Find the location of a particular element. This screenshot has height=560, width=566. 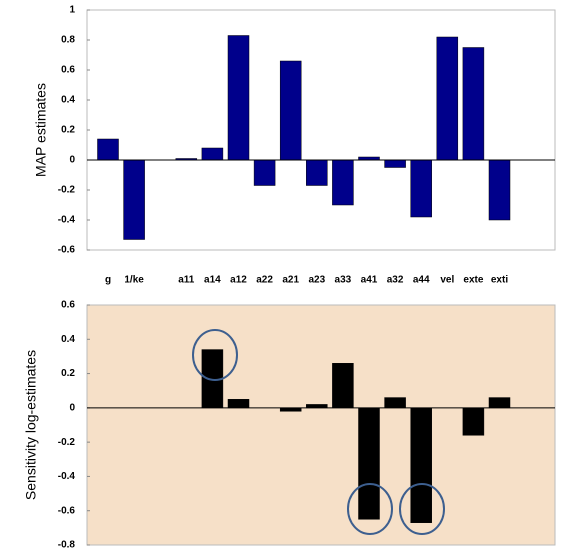

x-tick-label: a44 is located at coordinates (421, 280).